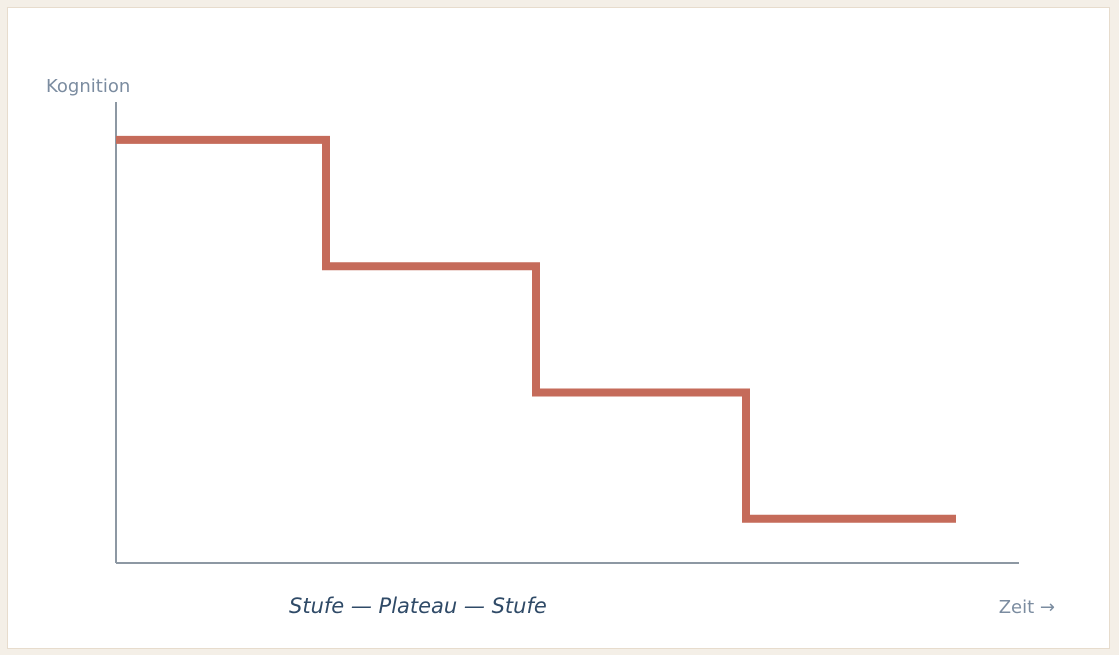 The height and width of the screenshot is (655, 1119). Describe the element at coordinates (1027, 607) in the screenshot. I see `x-axis-label: Zeit →` at that location.